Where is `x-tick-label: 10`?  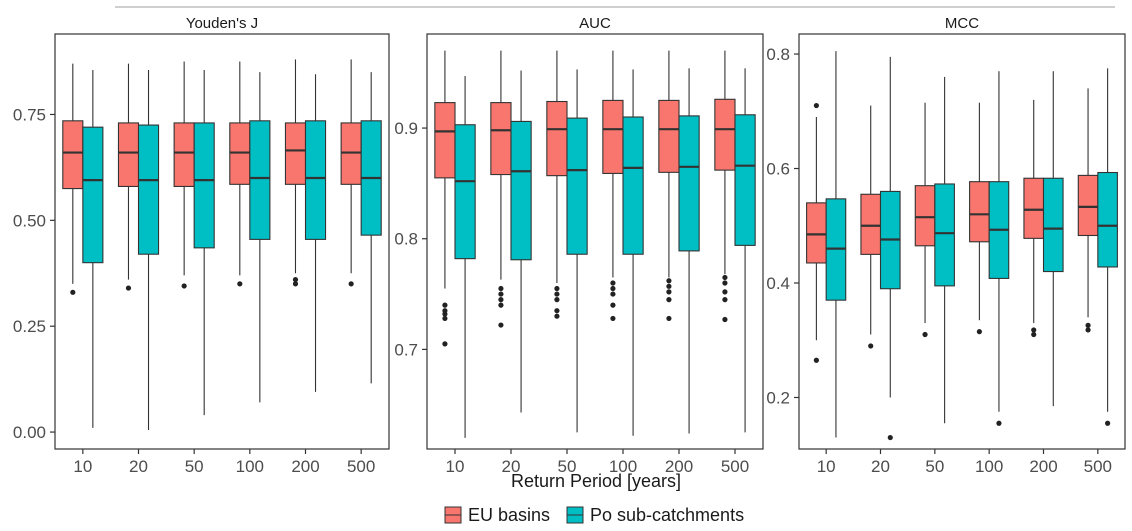
x-tick-label: 10 is located at coordinates (82, 466).